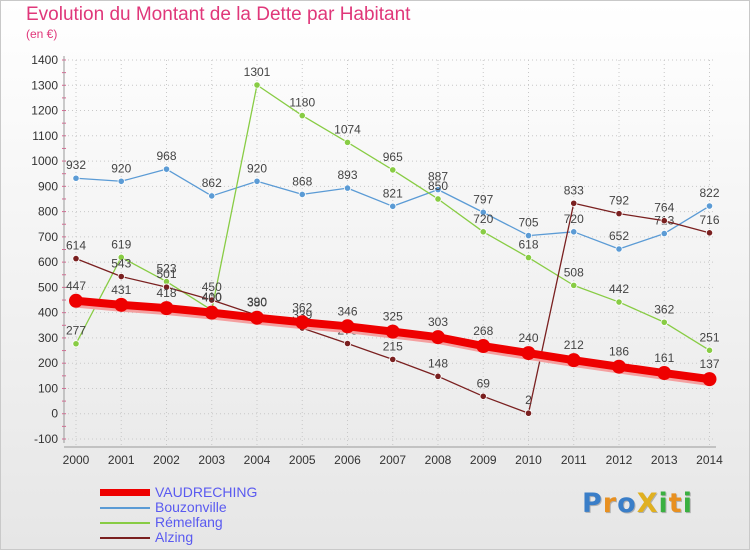  What do you see at coordinates (189, 522) in the screenshot?
I see `legend-label: Rémelfang` at bounding box center [189, 522].